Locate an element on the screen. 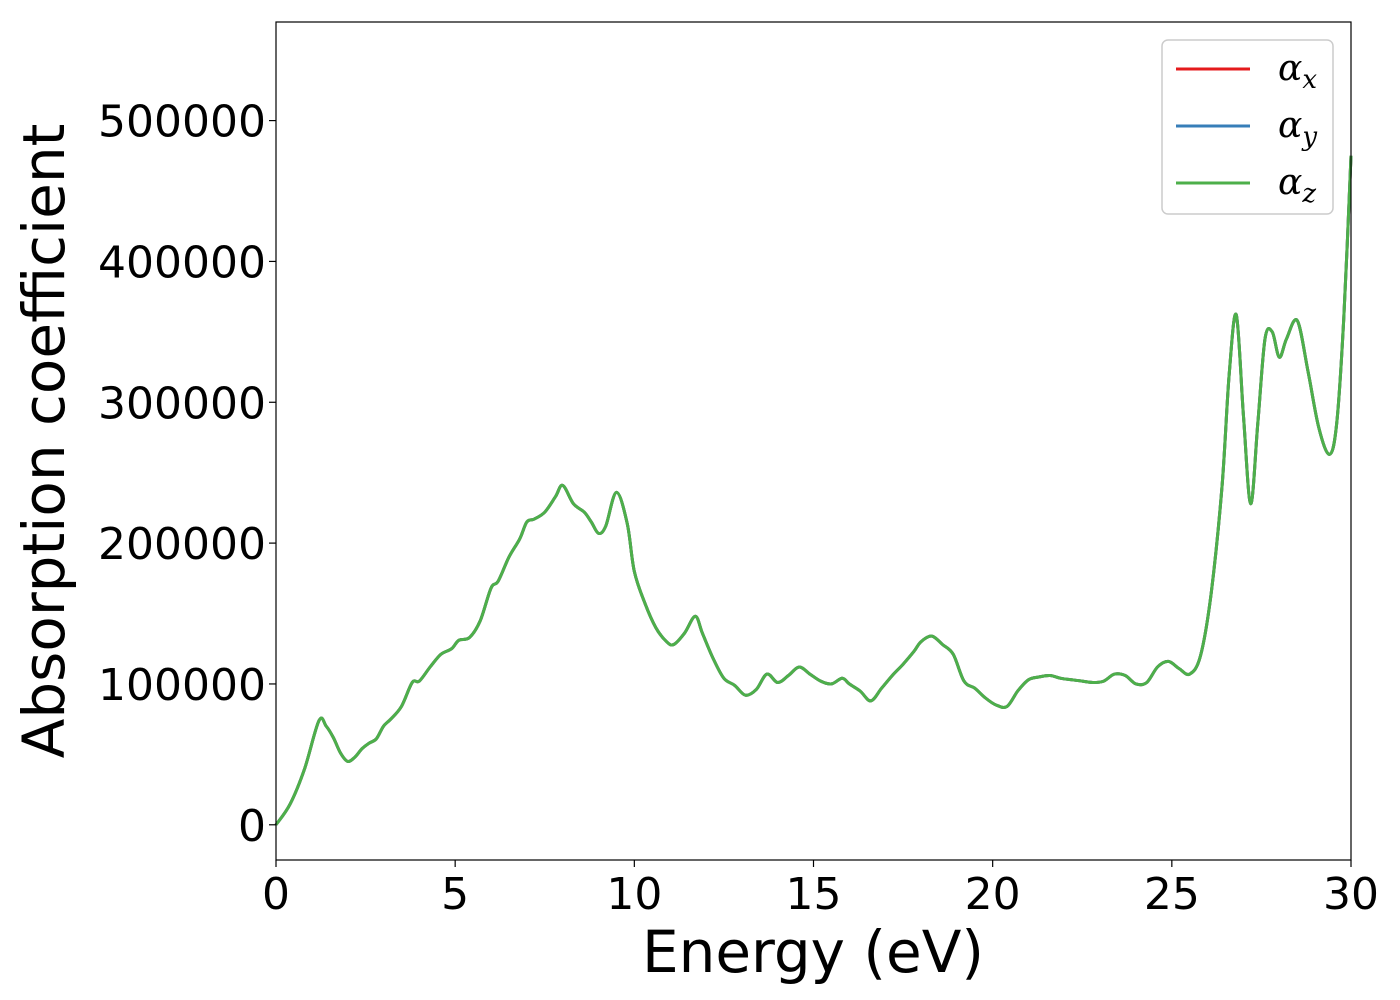 The width and height of the screenshot is (1400, 1000). y-axis-label: Absorption coefficient is located at coordinates (44, 441).